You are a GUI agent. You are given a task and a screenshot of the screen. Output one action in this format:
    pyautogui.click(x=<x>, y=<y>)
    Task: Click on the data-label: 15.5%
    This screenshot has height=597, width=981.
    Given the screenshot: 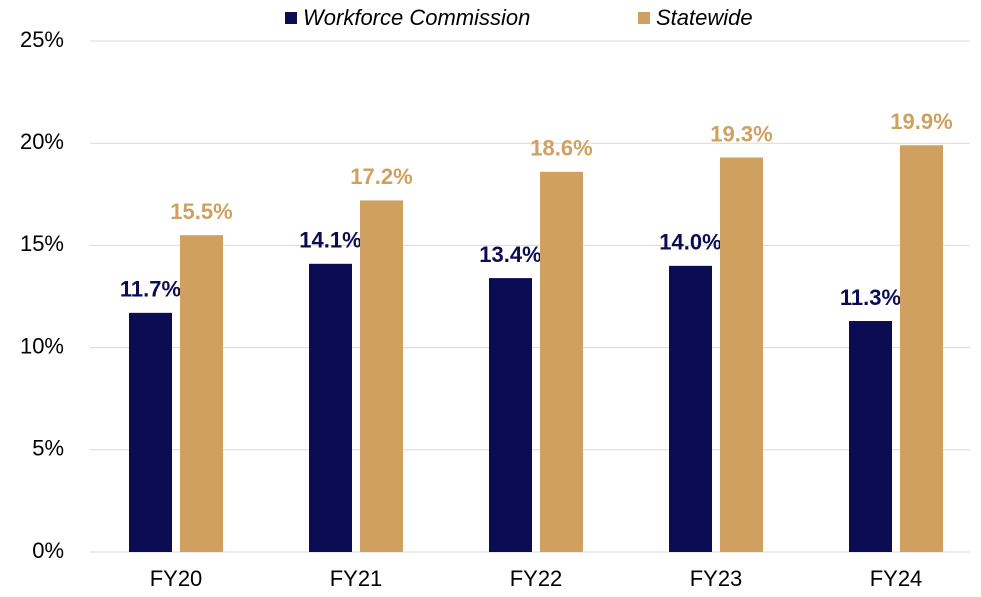 What is the action you would take?
    pyautogui.click(x=201, y=211)
    